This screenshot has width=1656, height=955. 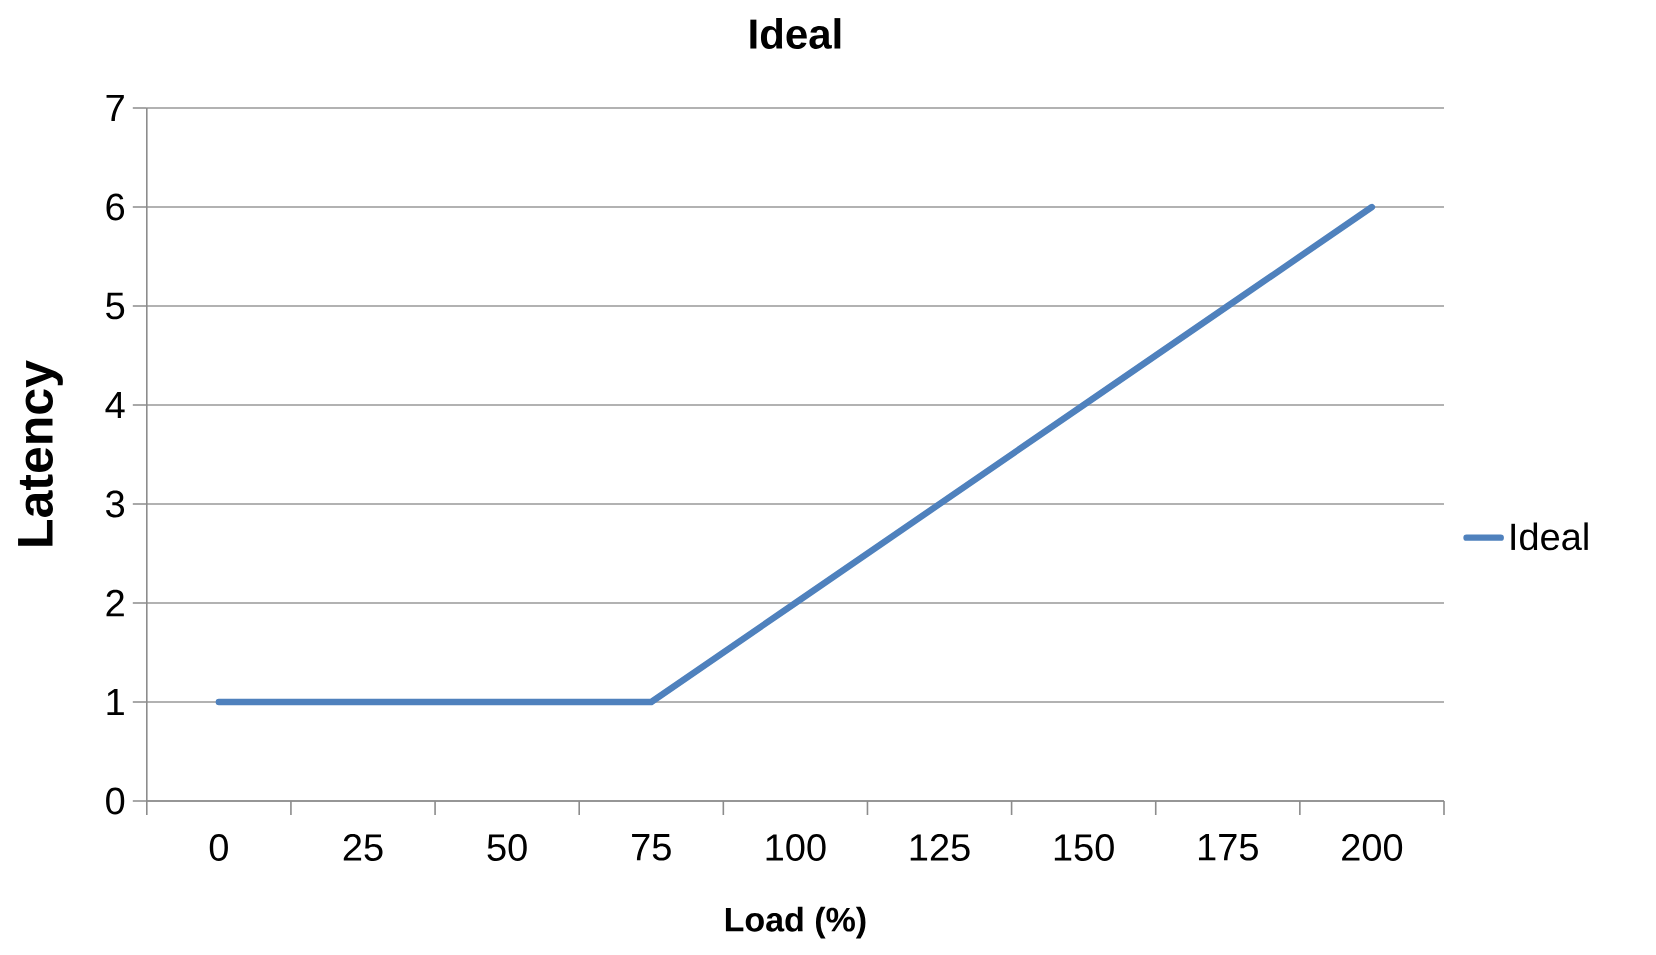 I want to click on x-tick-label: 175, so click(x=1228, y=847).